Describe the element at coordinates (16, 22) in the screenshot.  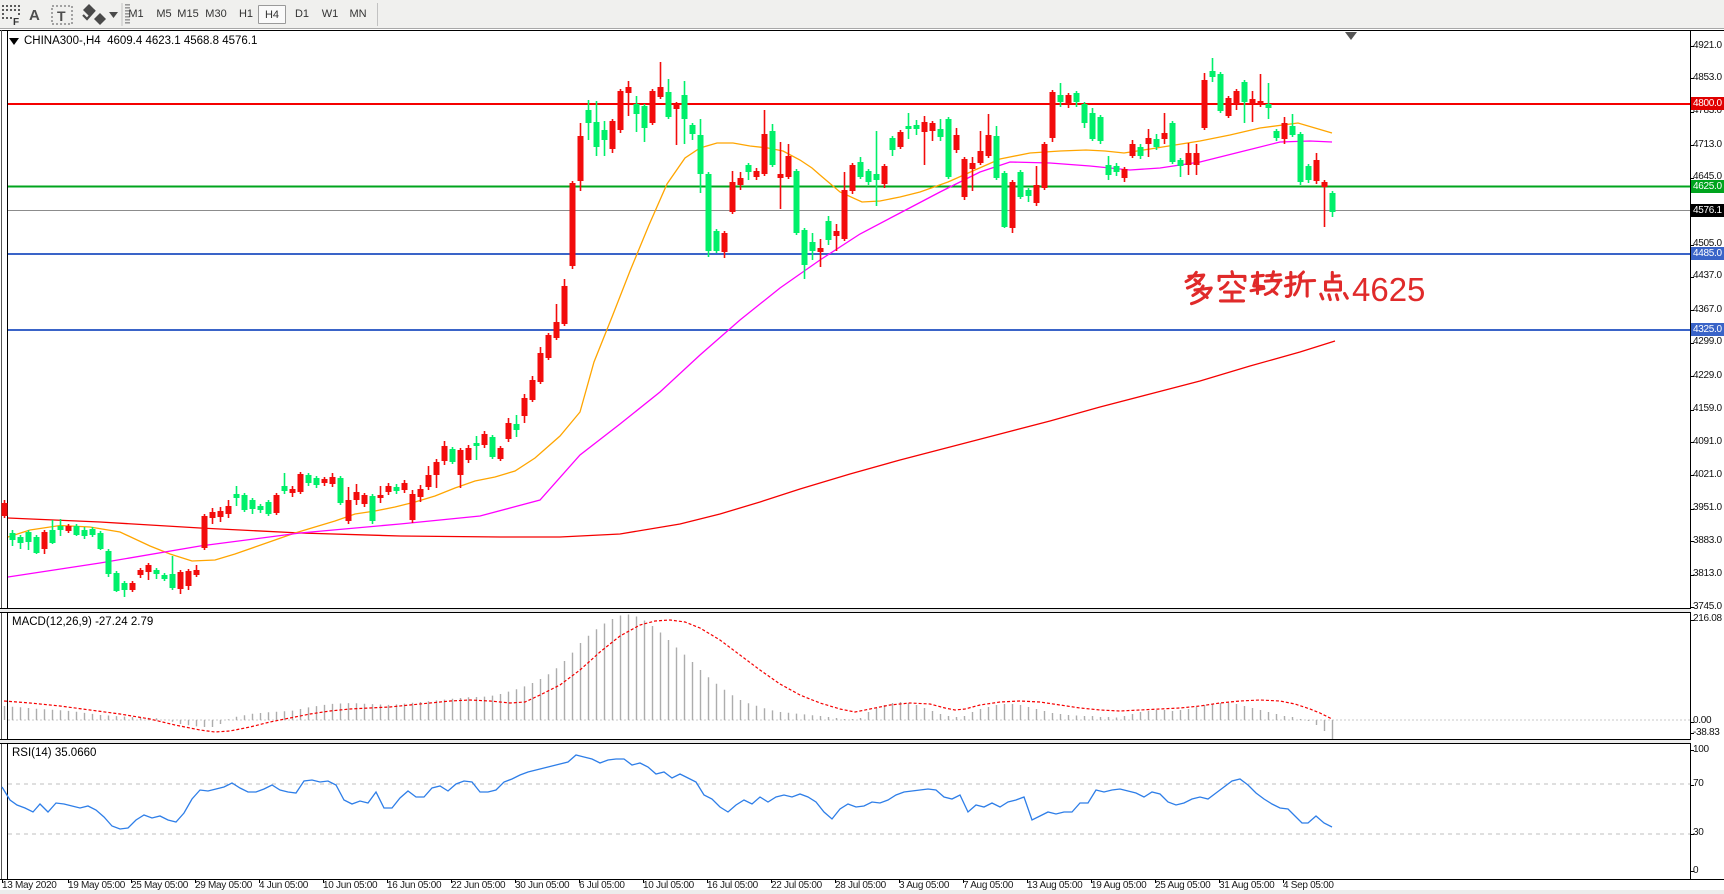
I see `svg-text: F` at that location.